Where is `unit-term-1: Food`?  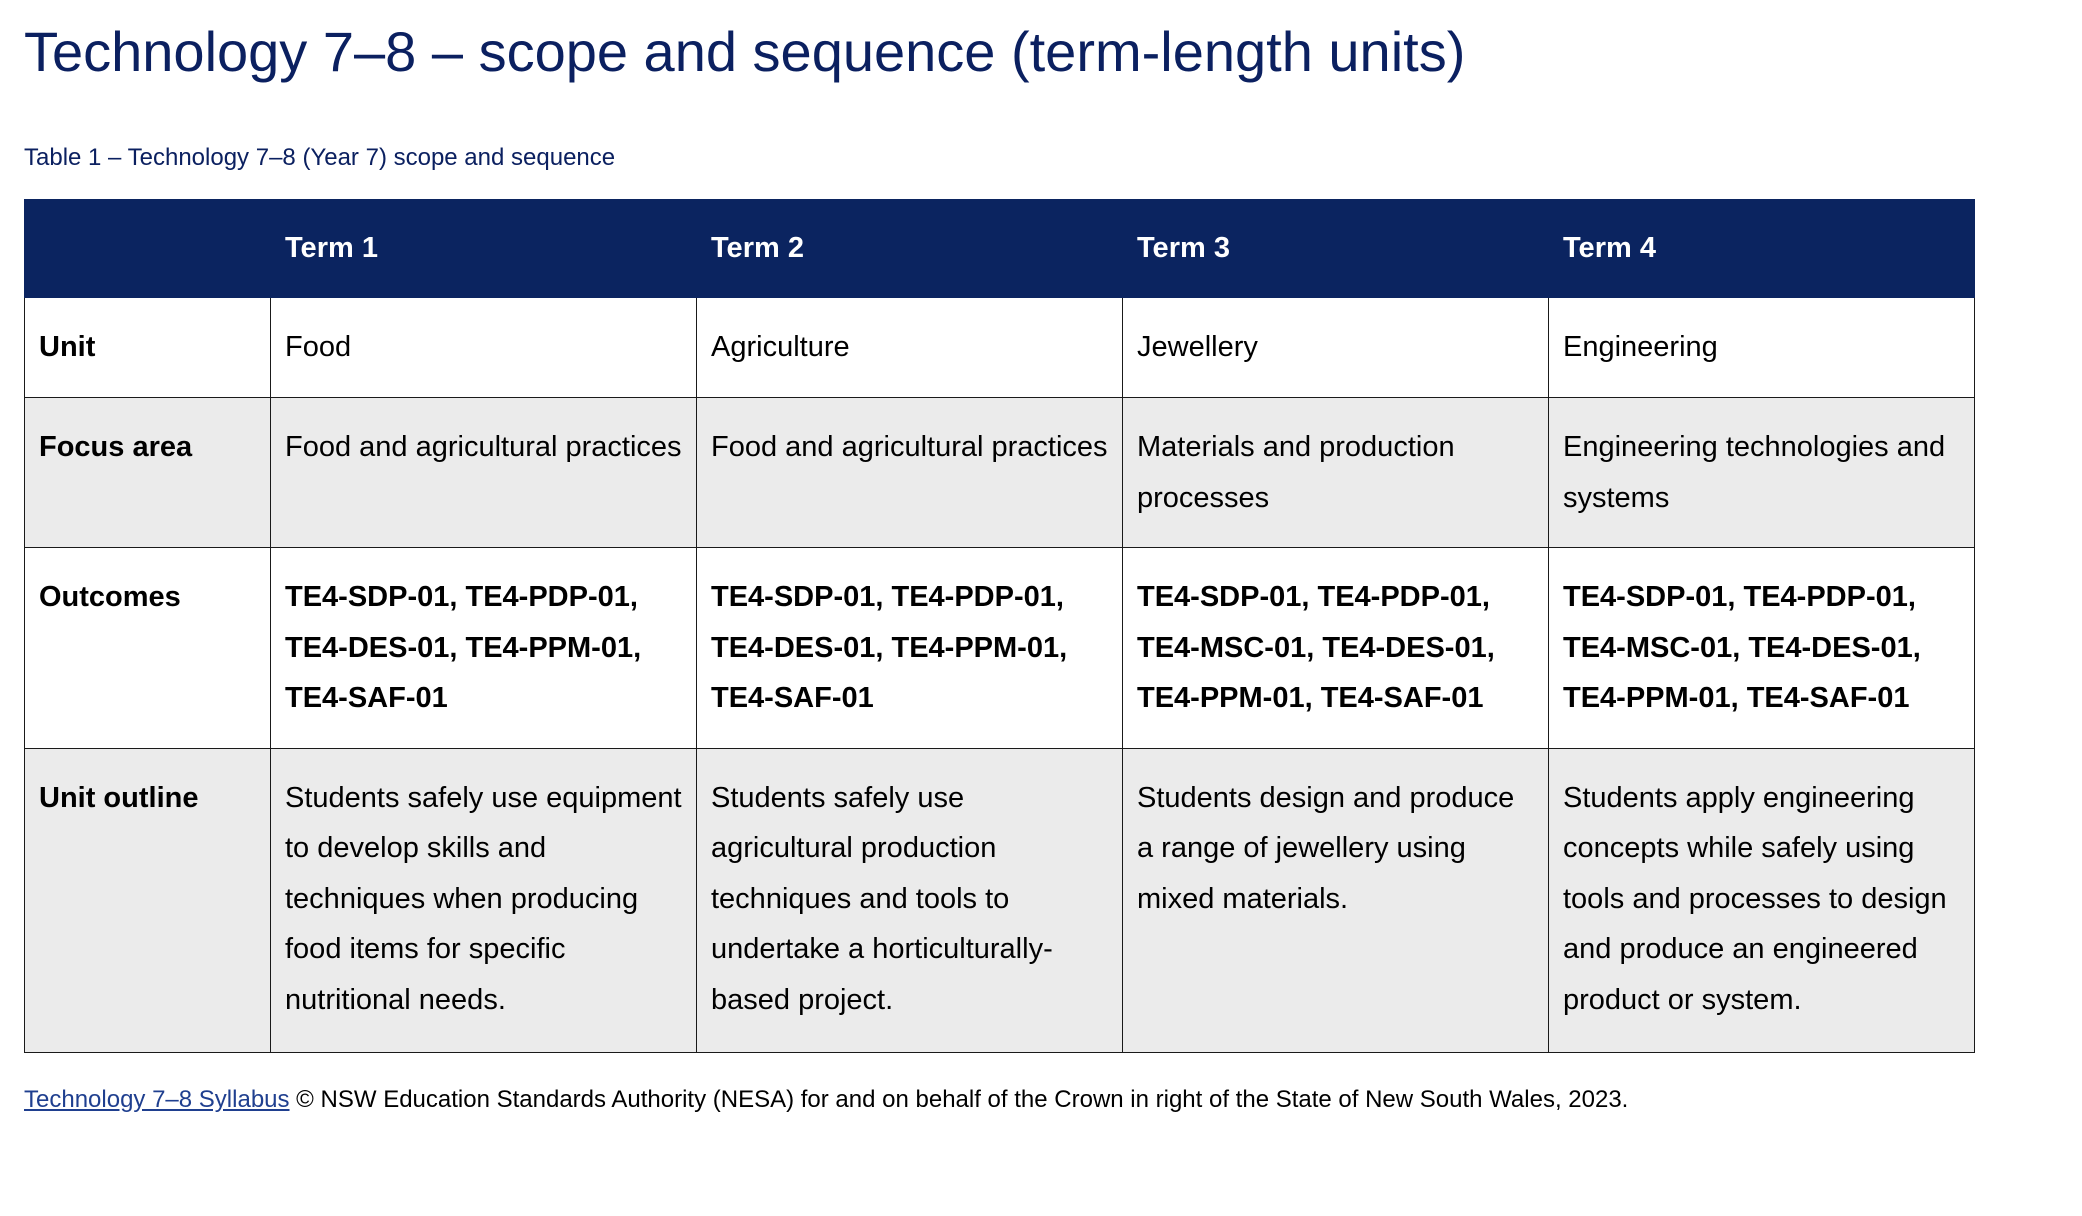
unit-term-1: Food is located at coordinates (483, 347).